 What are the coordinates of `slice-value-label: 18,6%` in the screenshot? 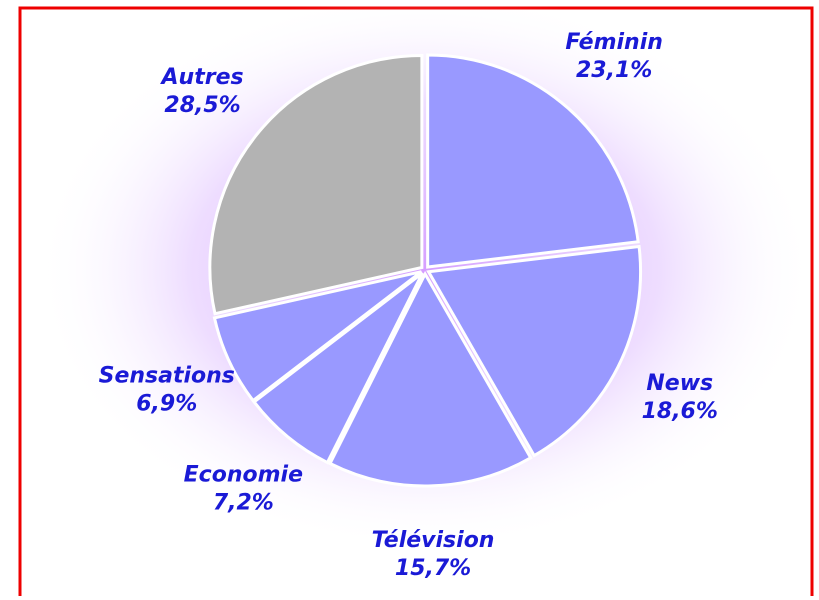 It's located at (680, 411).